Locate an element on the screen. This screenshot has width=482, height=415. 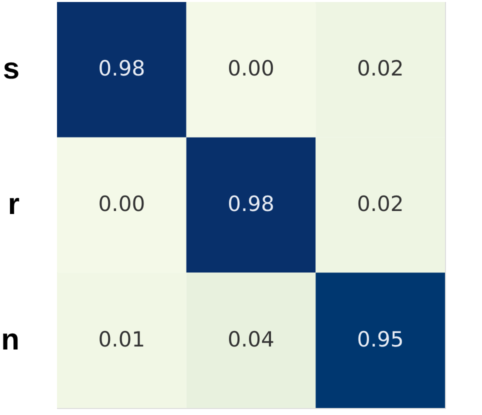
y-tick-label: n is located at coordinates (10, 339).